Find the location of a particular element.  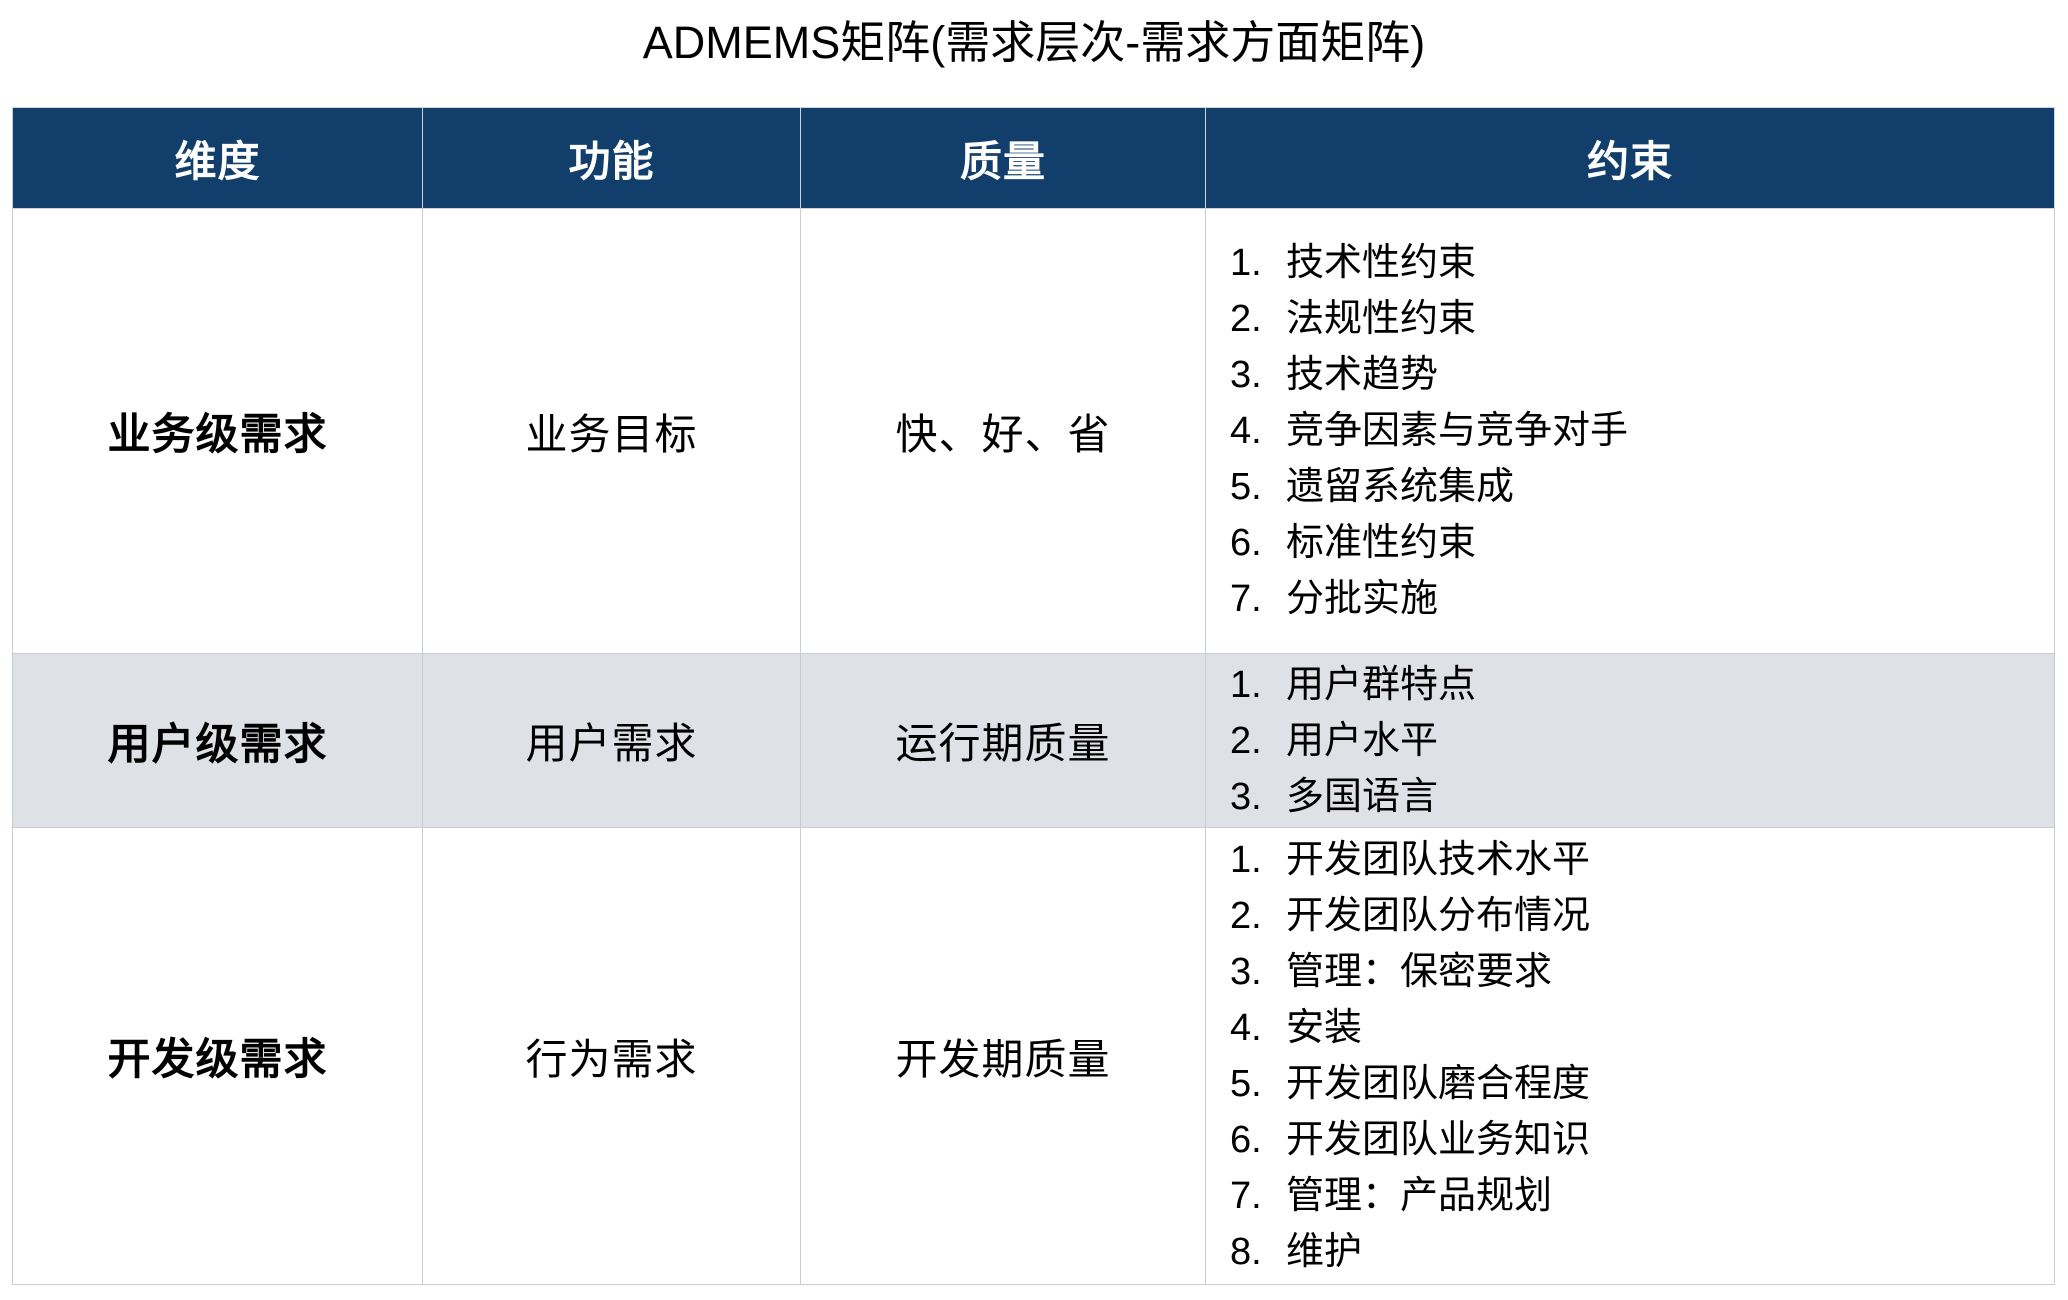

constraint-item-label: 竞争因素与竞争对手 is located at coordinates (1457, 431).